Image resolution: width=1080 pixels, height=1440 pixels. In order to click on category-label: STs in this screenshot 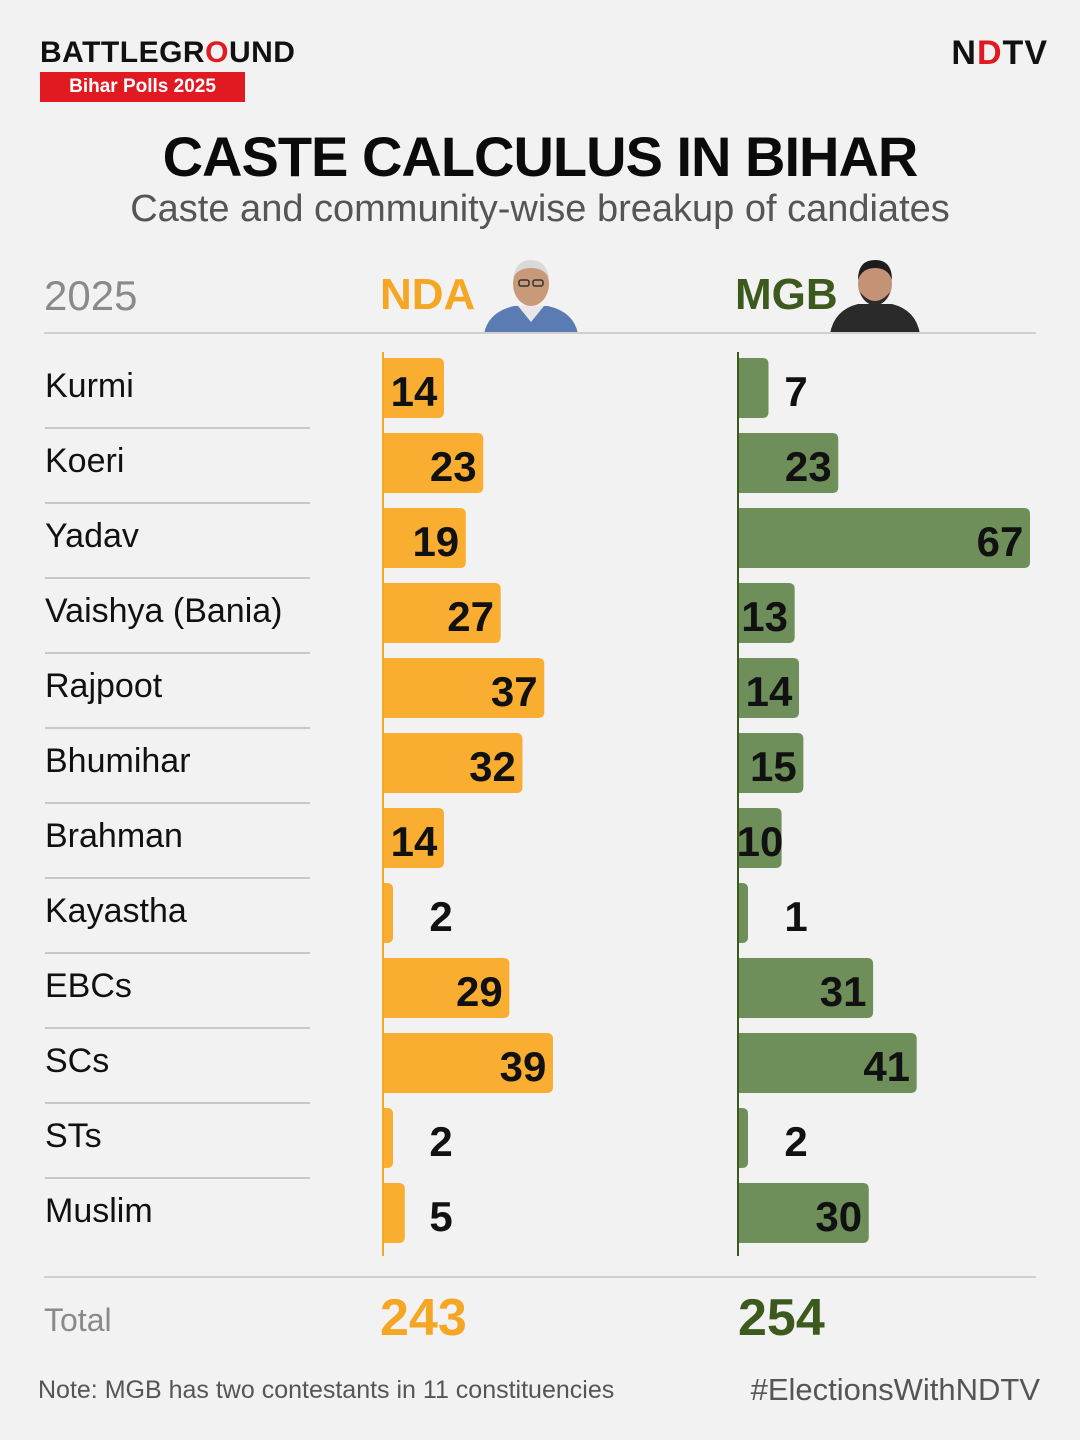, I will do `click(73, 1136)`.